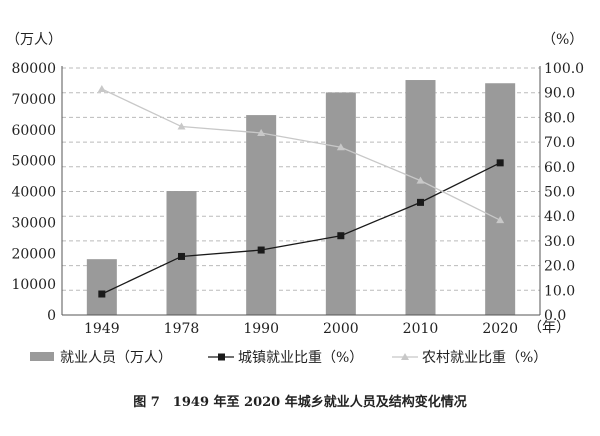 This screenshot has width=600, height=436. What do you see at coordinates (33, 131) in the screenshot?
I see `left-tick-label: 60000` at bounding box center [33, 131].